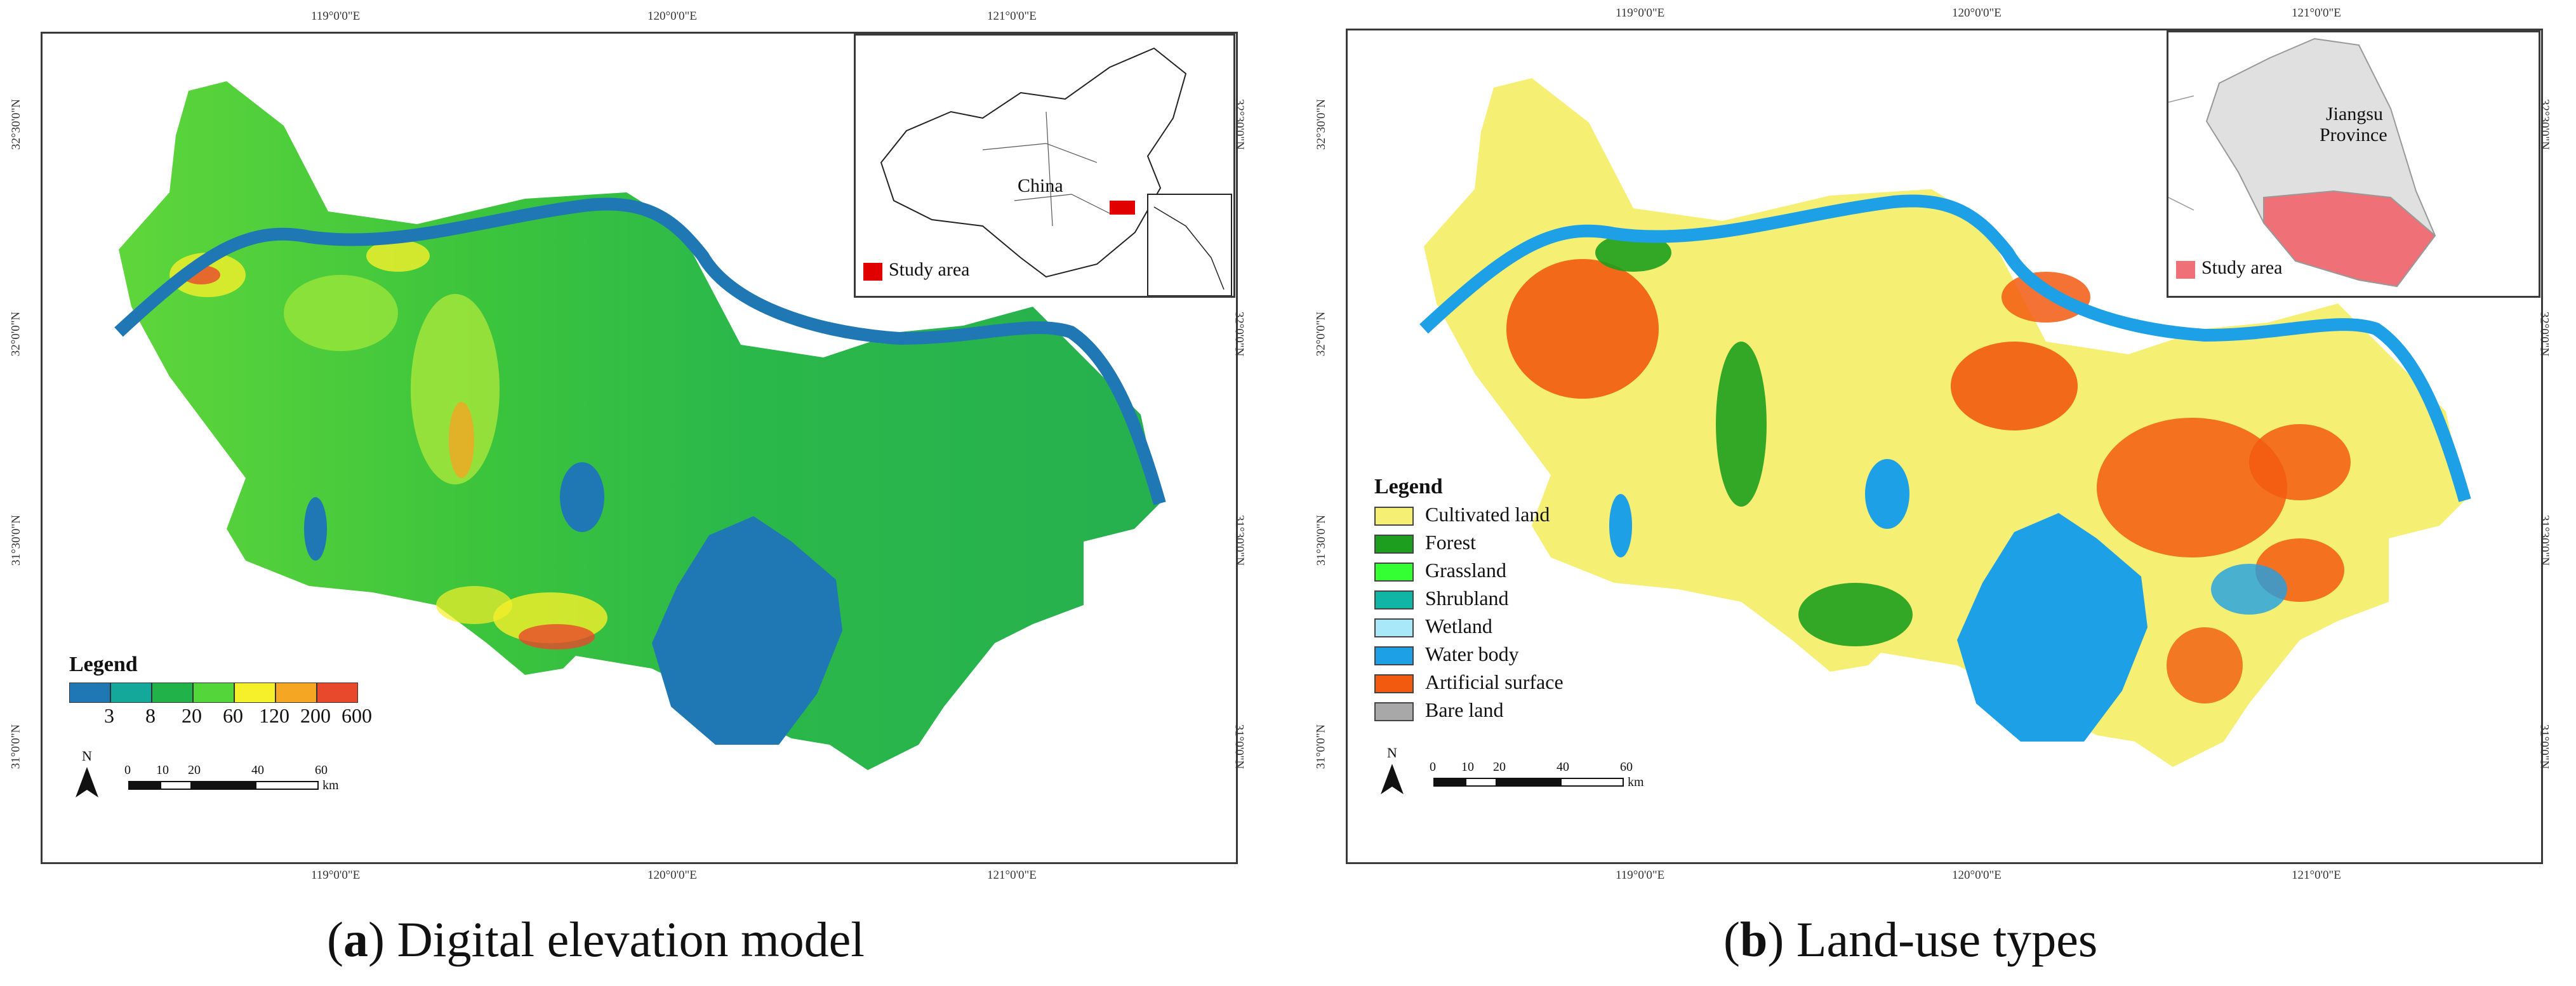  Describe the element at coordinates (1044, 166) in the screenshot. I see `inset-china: China Study area` at that location.